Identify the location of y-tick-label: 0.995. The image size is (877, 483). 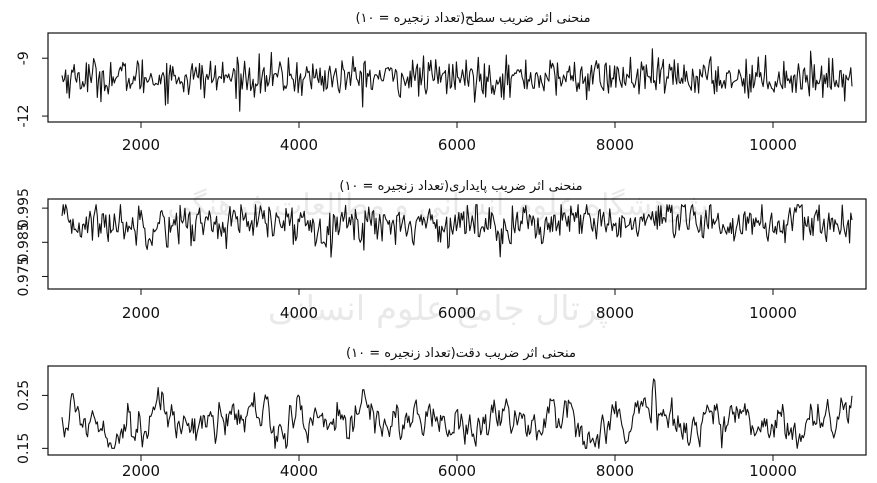
(24, 208).